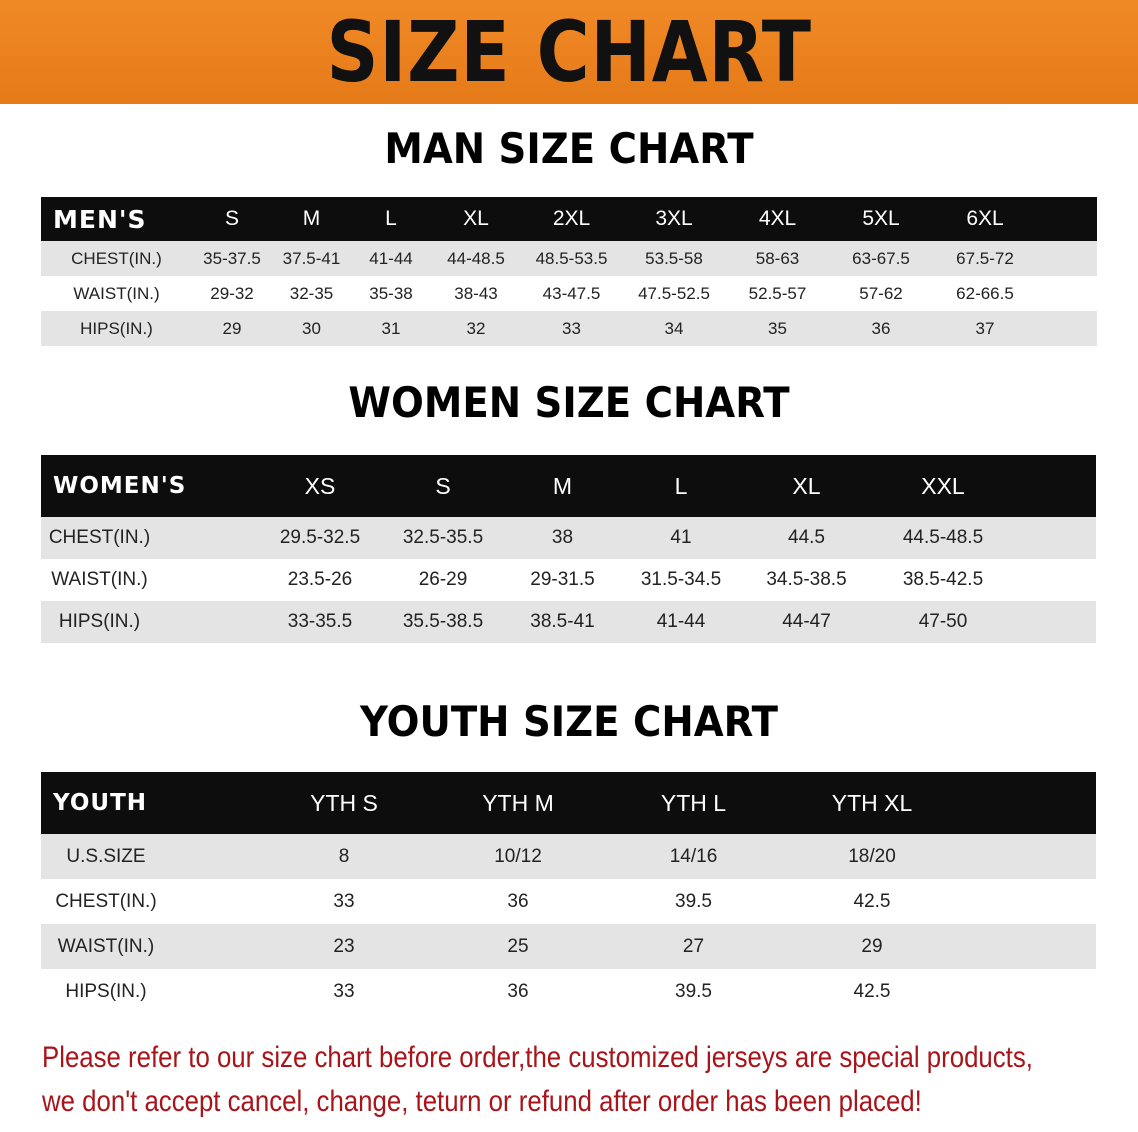 The image size is (1138, 1132). Describe the element at coordinates (391, 293) in the screenshot. I see `measurement-cell: 35-38` at that location.